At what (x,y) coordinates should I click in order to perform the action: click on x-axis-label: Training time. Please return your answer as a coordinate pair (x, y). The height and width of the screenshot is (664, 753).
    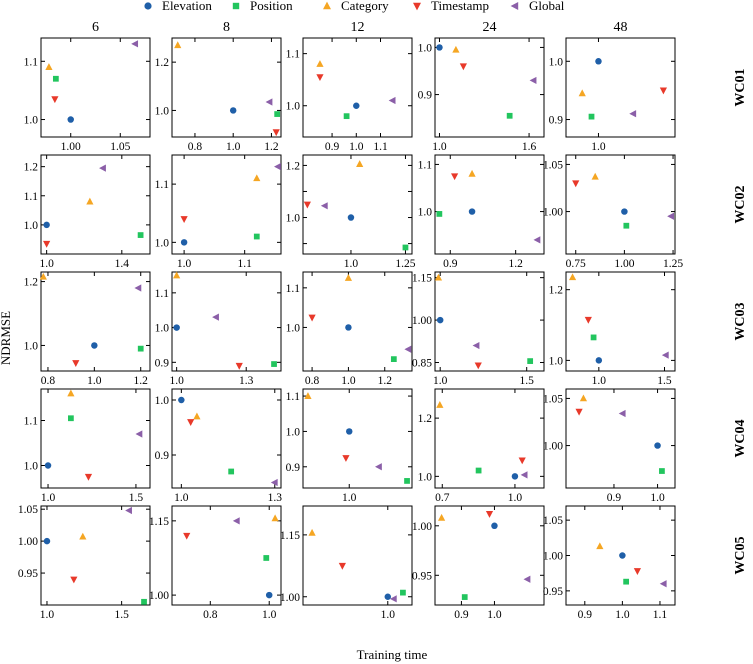
    Looking at the image, I should click on (392, 654).